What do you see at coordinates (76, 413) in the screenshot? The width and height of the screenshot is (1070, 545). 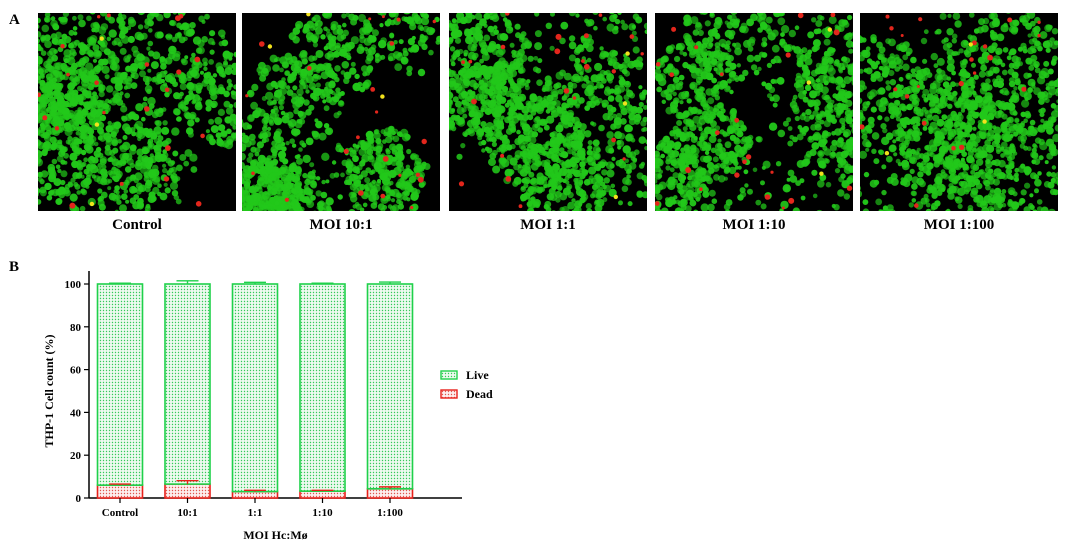 I see `y-tick-label: 40` at bounding box center [76, 413].